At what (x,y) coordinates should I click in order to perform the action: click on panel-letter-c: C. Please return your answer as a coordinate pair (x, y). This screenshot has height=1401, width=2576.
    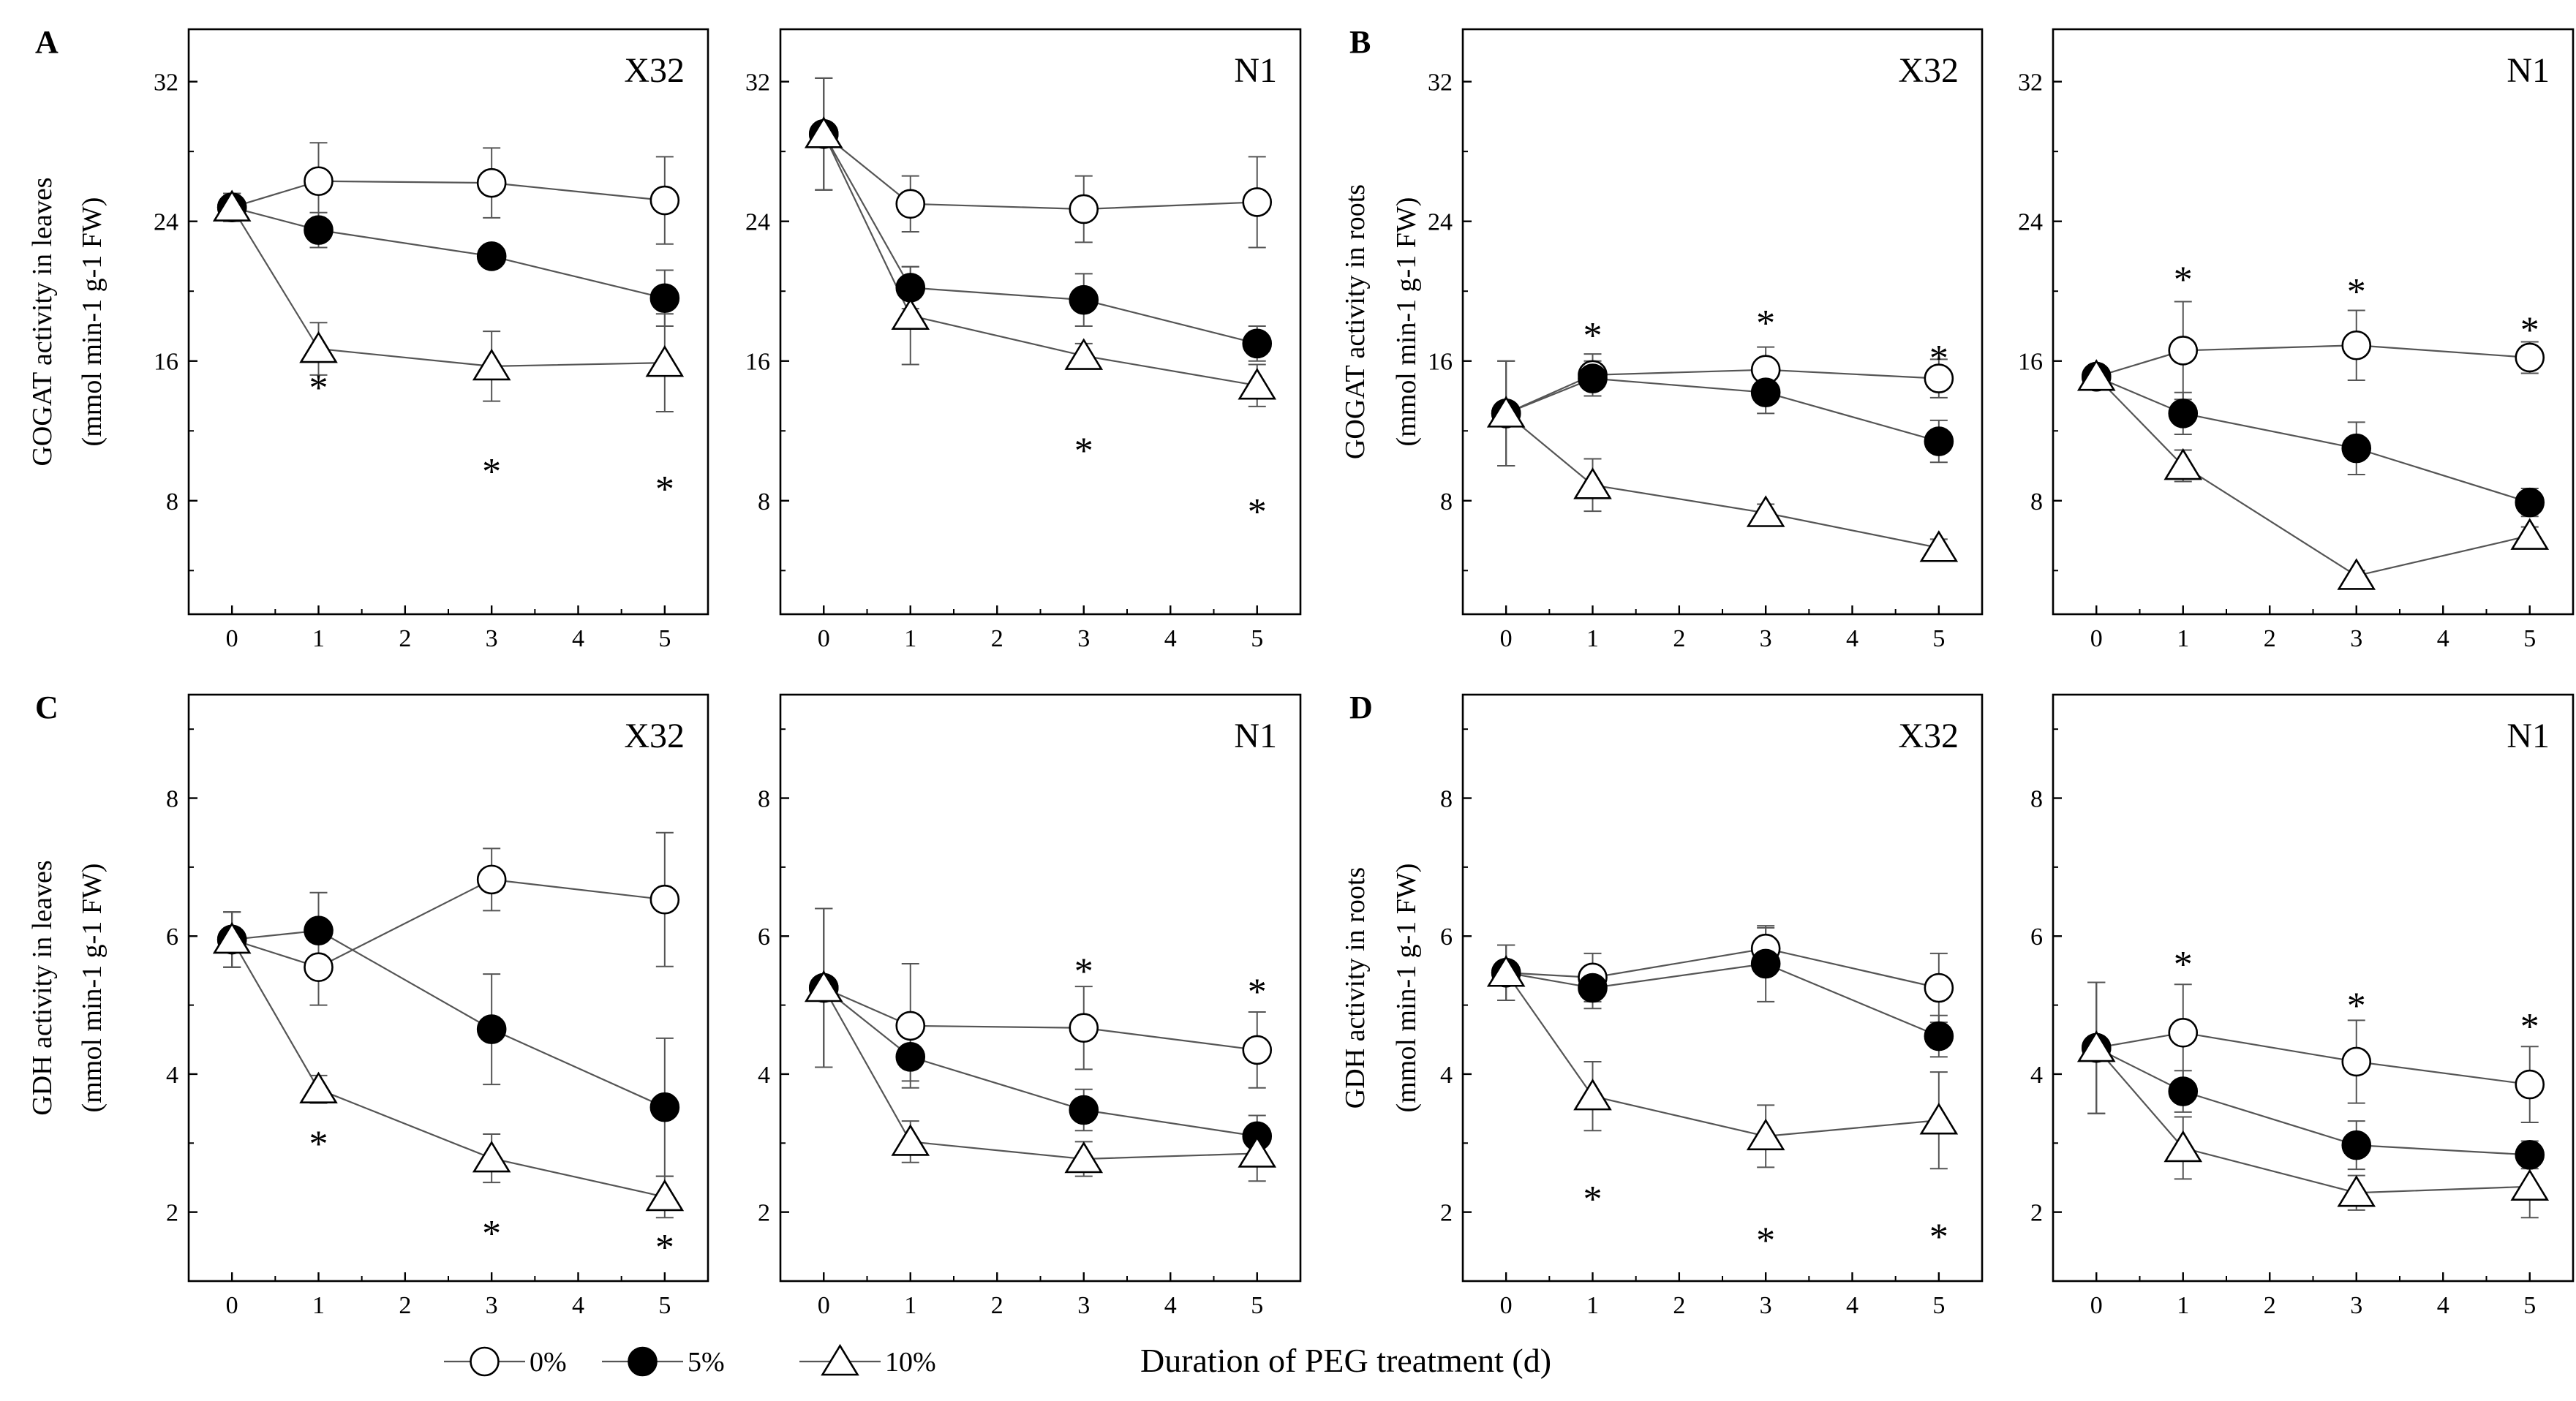
    Looking at the image, I should click on (47, 707).